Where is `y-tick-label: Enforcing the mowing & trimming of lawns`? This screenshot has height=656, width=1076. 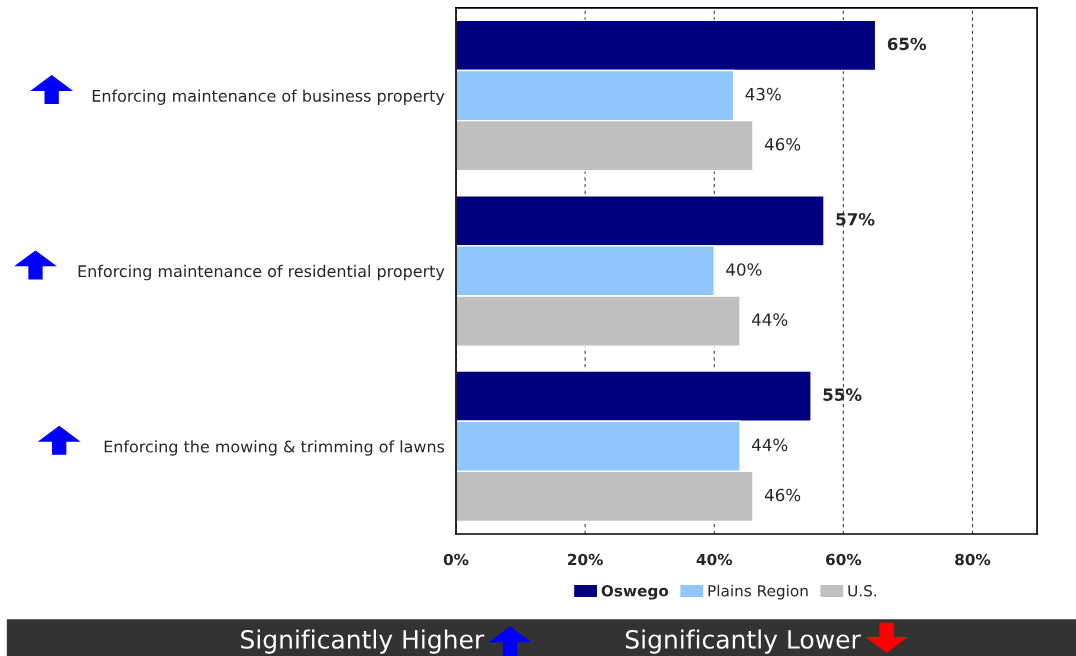 y-tick-label: Enforcing the mowing & trimming of lawns is located at coordinates (274, 448).